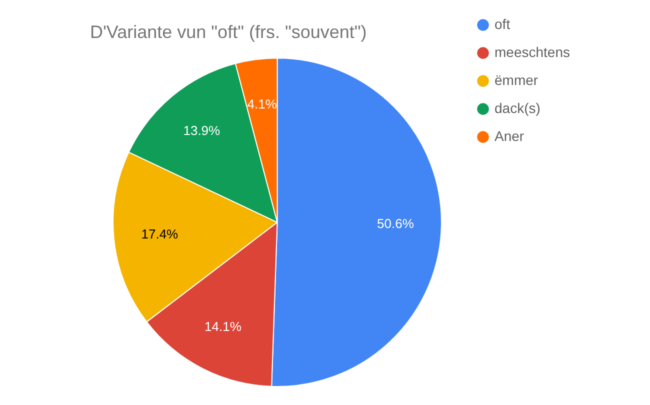 The height and width of the screenshot is (405, 650). I want to click on data-label: 13.9%, so click(202, 130).